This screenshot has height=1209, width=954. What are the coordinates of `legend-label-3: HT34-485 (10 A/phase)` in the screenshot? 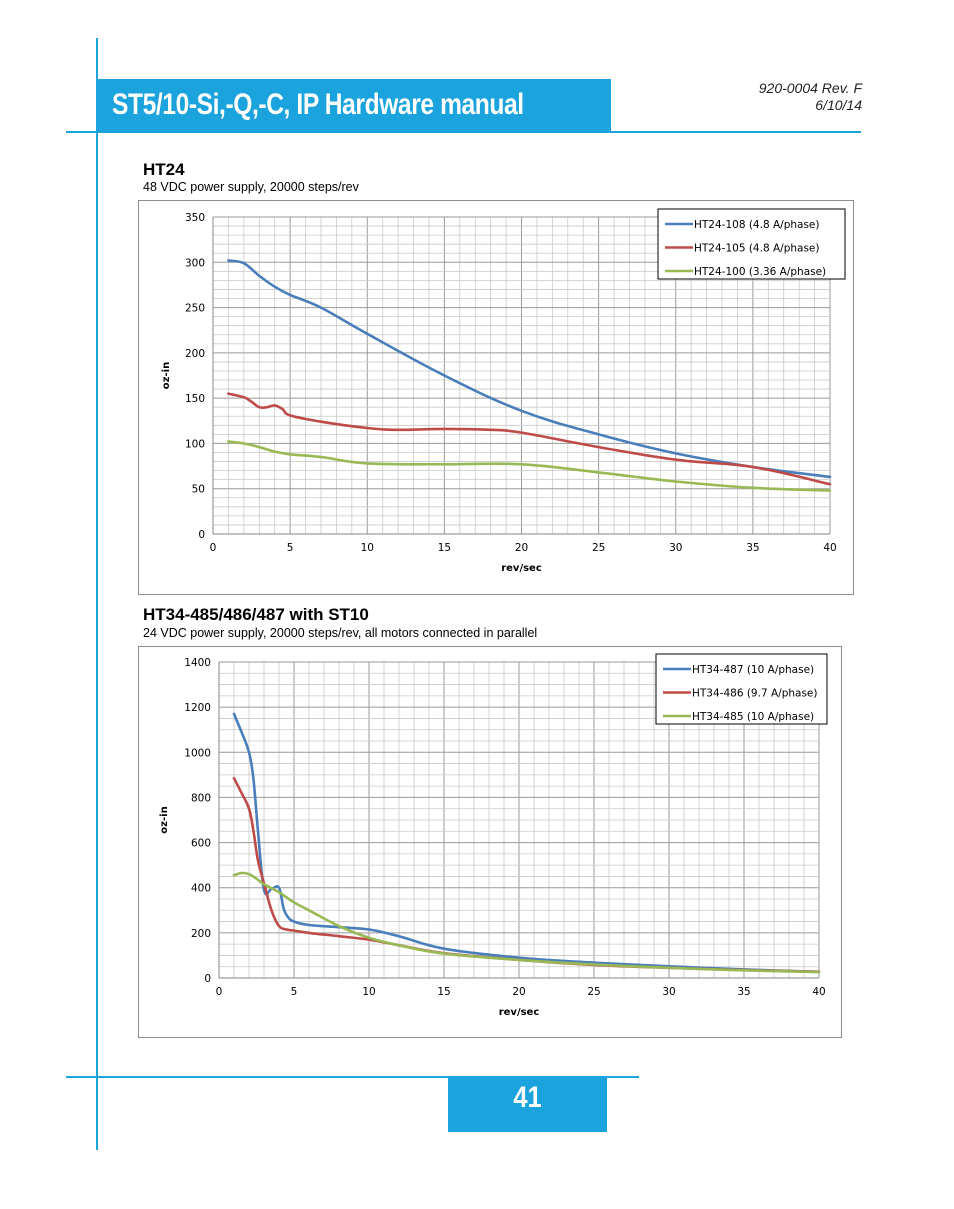 It's located at (753, 717).